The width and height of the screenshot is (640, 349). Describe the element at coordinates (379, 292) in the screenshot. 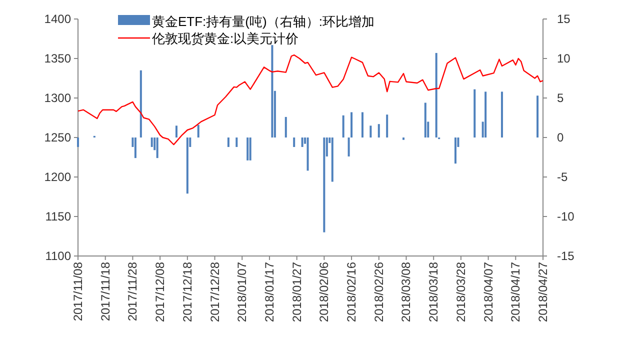

I see `x-tick-label: 2018/02/26` at that location.